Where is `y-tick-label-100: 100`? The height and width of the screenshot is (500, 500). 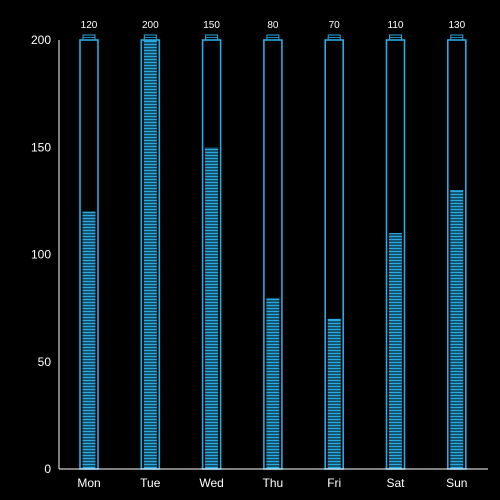
y-tick-label-100: 100 is located at coordinates (41, 255).